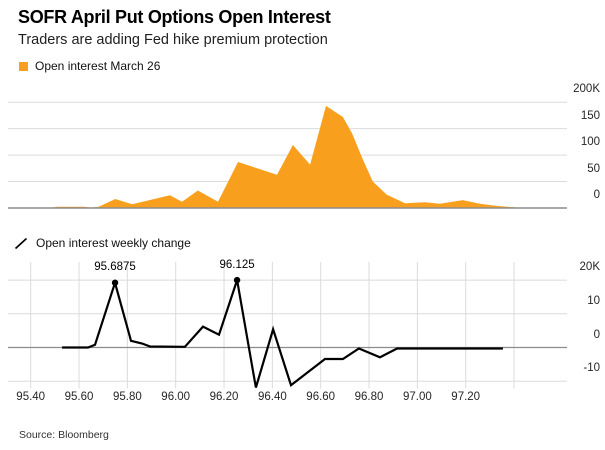 The width and height of the screenshot is (605, 450). Describe the element at coordinates (590, 115) in the screenshot. I see `top-y-tick-label: 150` at that location.